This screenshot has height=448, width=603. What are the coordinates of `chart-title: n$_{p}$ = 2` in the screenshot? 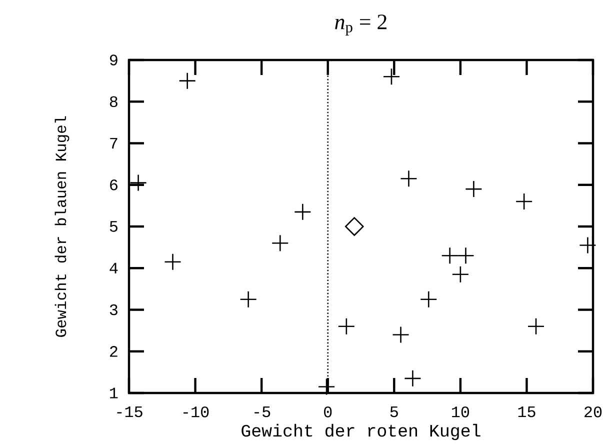 It's located at (360, 25).